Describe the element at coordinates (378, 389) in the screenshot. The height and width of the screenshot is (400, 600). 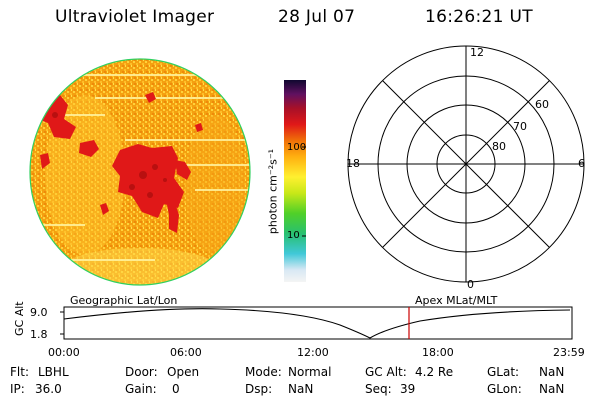
I see `seq-label: Seq:` at that location.